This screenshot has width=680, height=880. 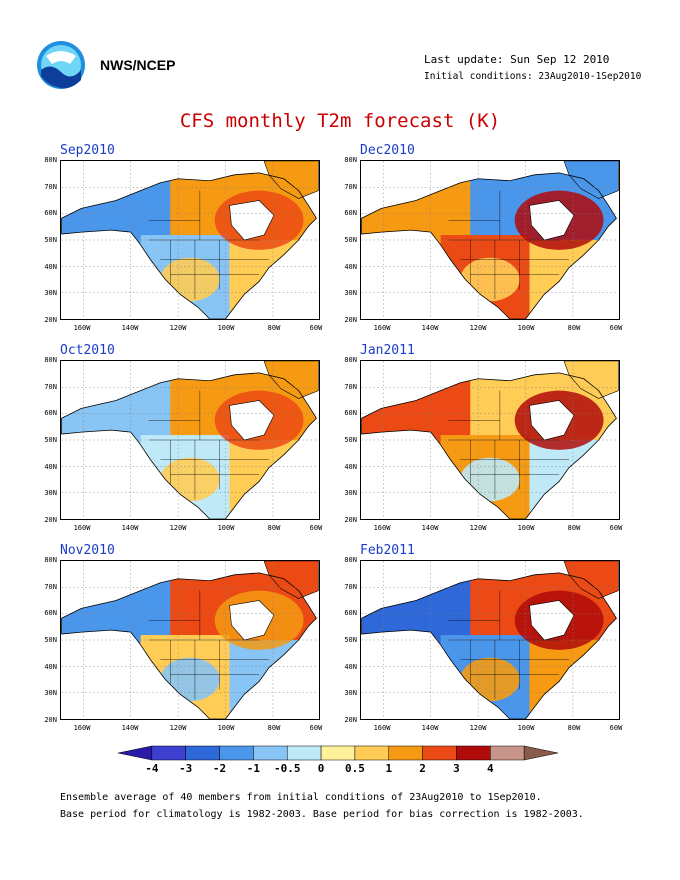 What do you see at coordinates (517, 59) in the screenshot?
I see `last-update-text: Last update: Sun Sep 12 2010` at bounding box center [517, 59].